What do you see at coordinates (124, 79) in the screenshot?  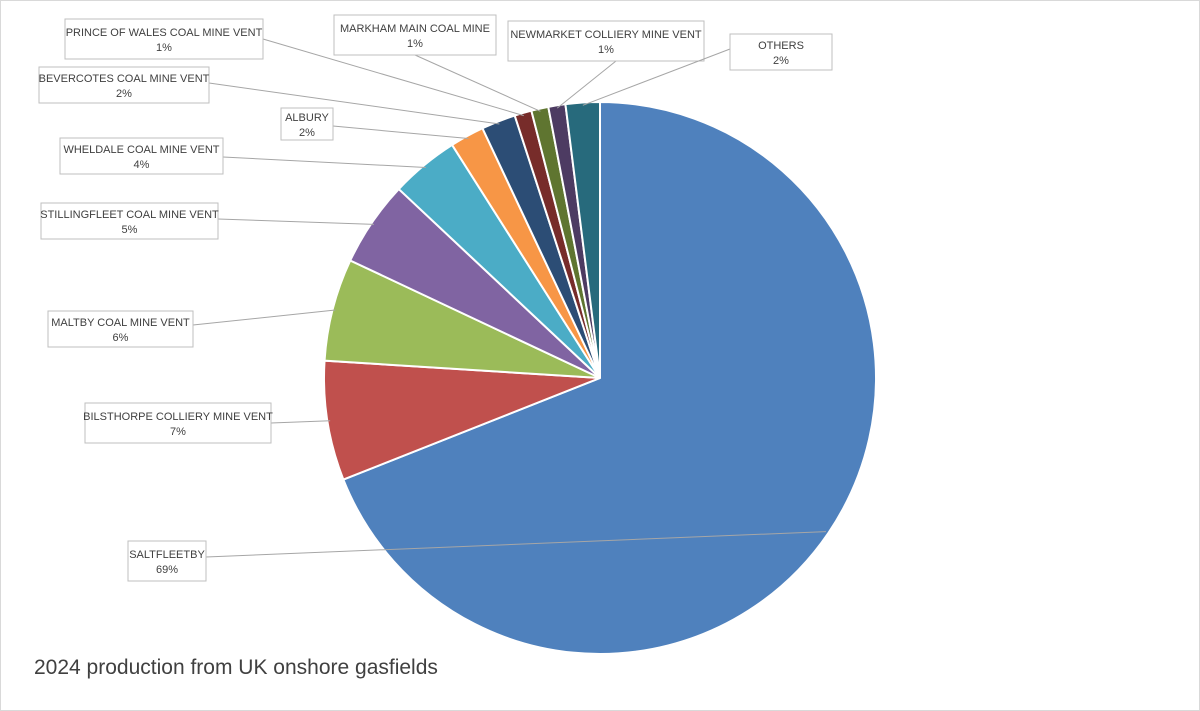 I see `data-label-name: BEVERCOTES COAL MINE VENT` at bounding box center [124, 79].